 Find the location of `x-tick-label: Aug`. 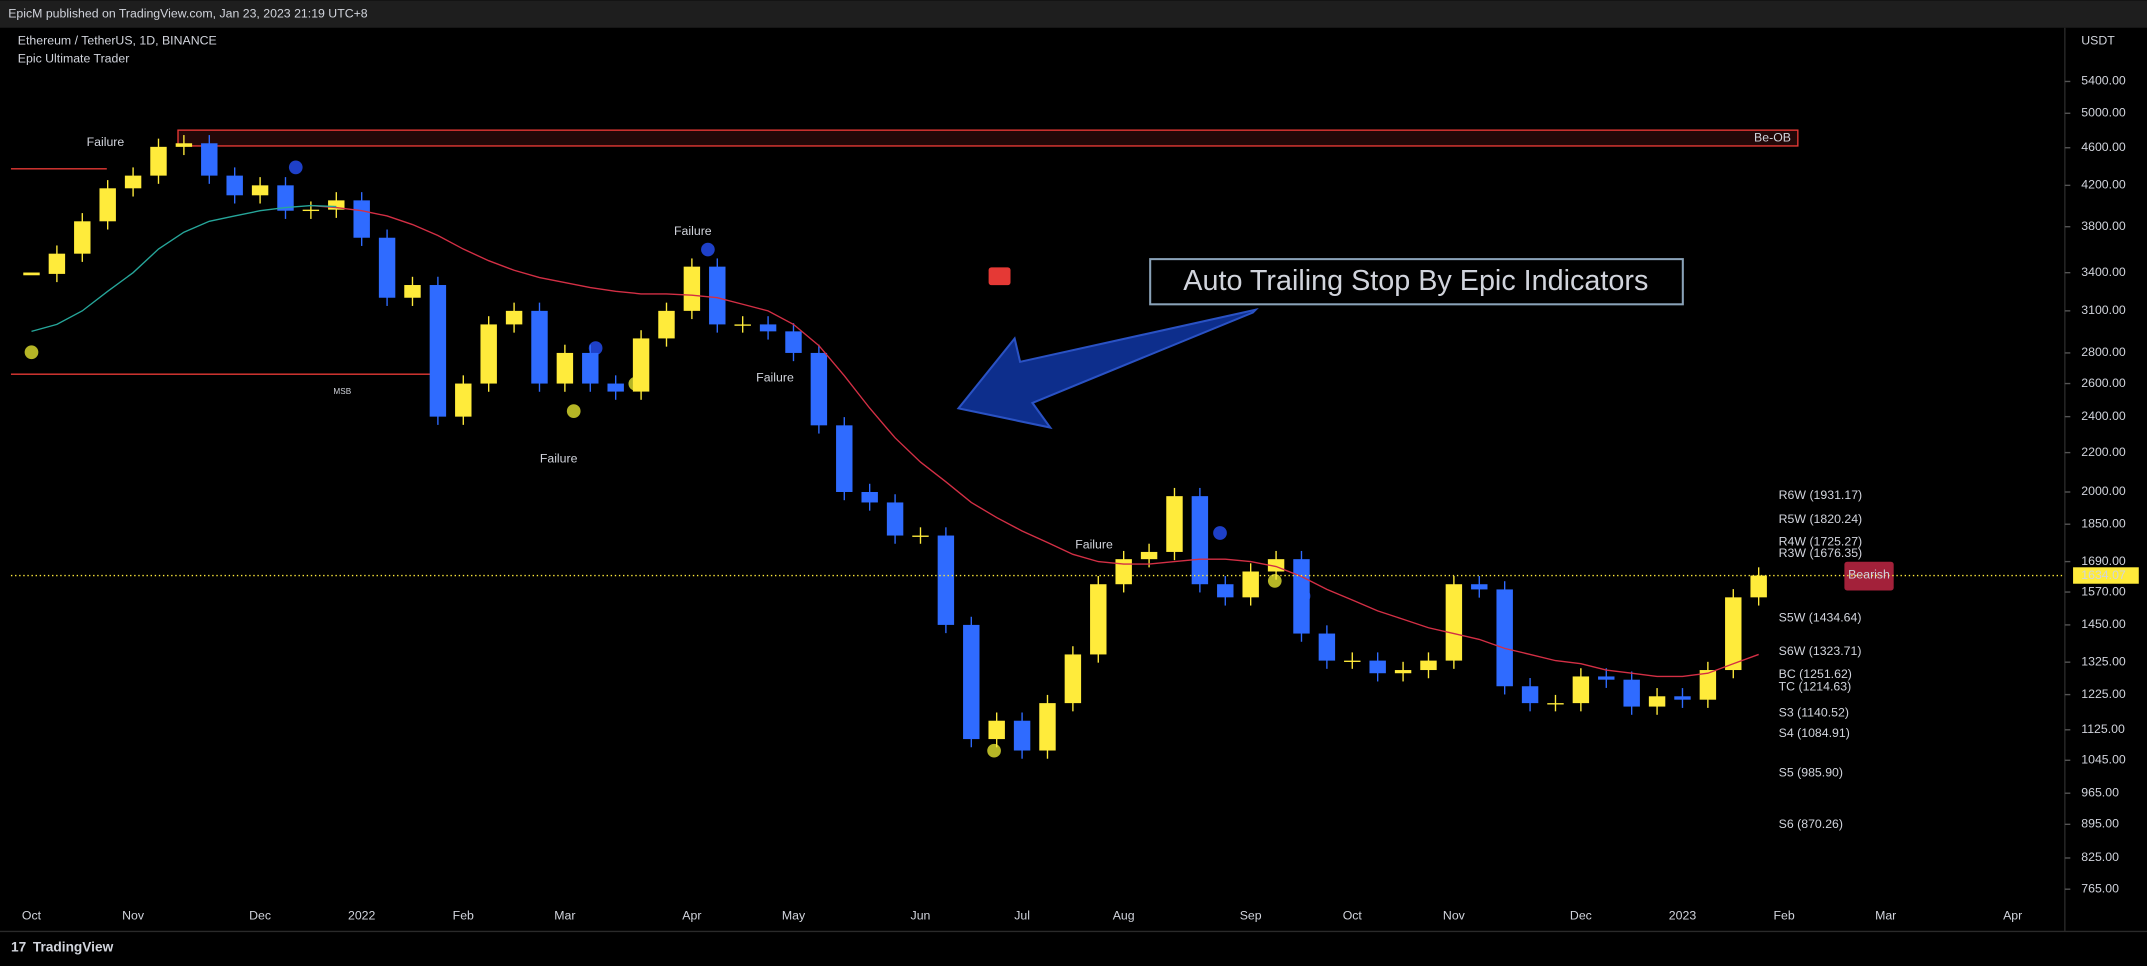

x-tick-label: Aug is located at coordinates (1124, 916).